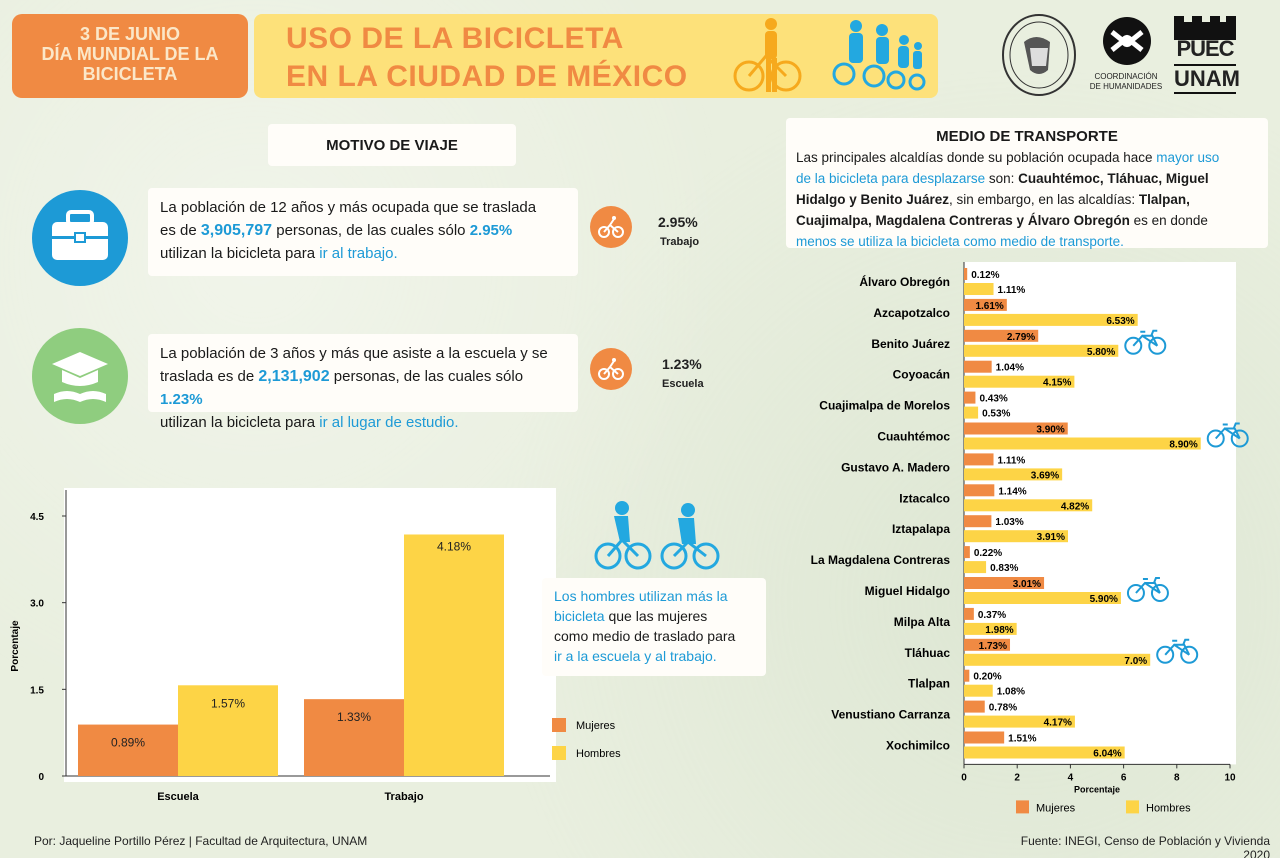  I want to click on alcaldia-label: Xochimilco, so click(918, 746).